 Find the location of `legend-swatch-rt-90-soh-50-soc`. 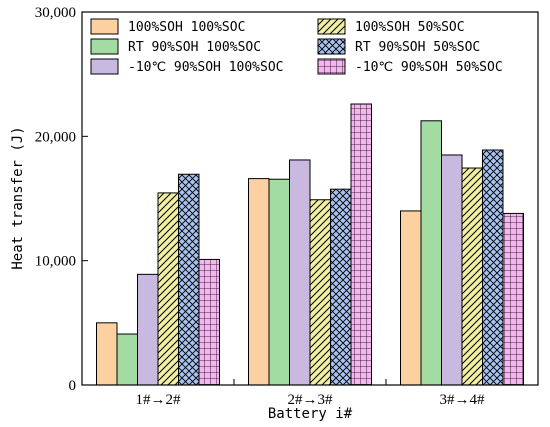

legend-swatch-rt-90-soh-50-soc is located at coordinates (331, 46).